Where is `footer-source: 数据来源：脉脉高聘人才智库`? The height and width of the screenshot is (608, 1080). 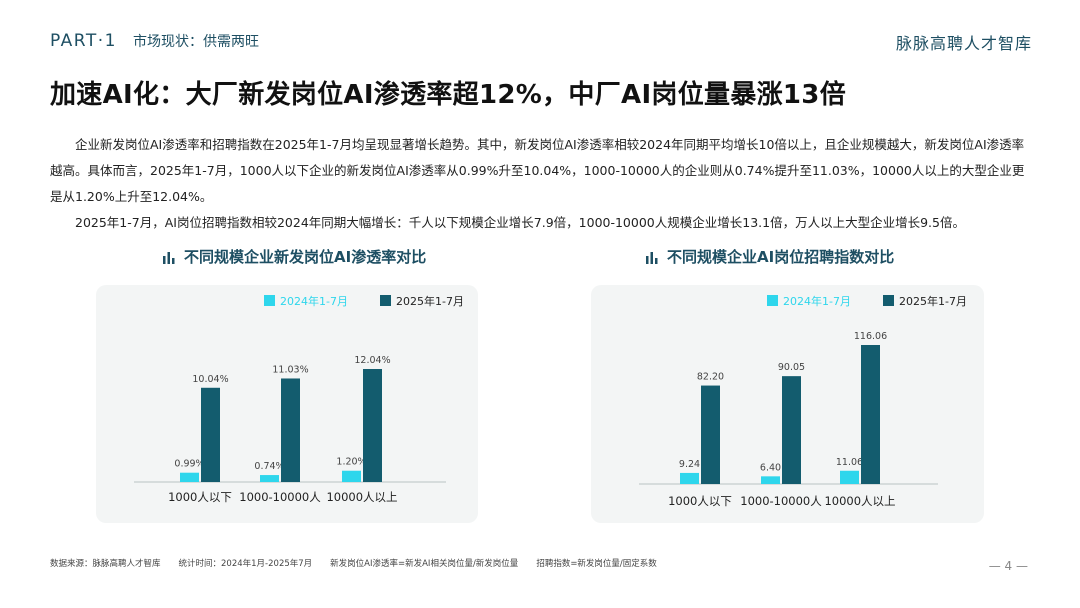
footer-source: 数据来源：脉脉高聘人才智库 is located at coordinates (105, 564).